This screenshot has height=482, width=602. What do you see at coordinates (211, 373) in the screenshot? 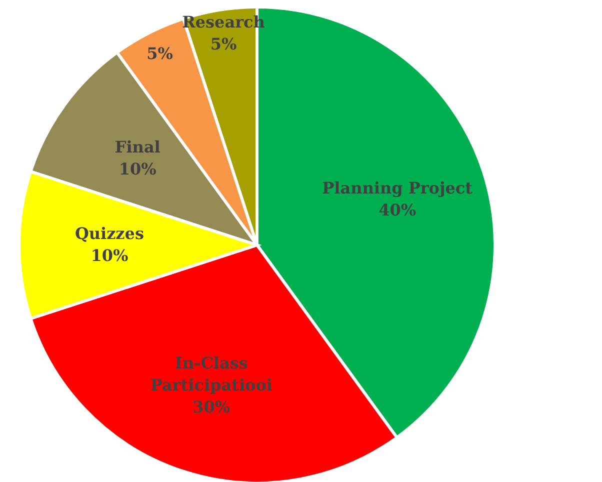
I see `slice-label: In-Class Participatiooi` at bounding box center [211, 373].